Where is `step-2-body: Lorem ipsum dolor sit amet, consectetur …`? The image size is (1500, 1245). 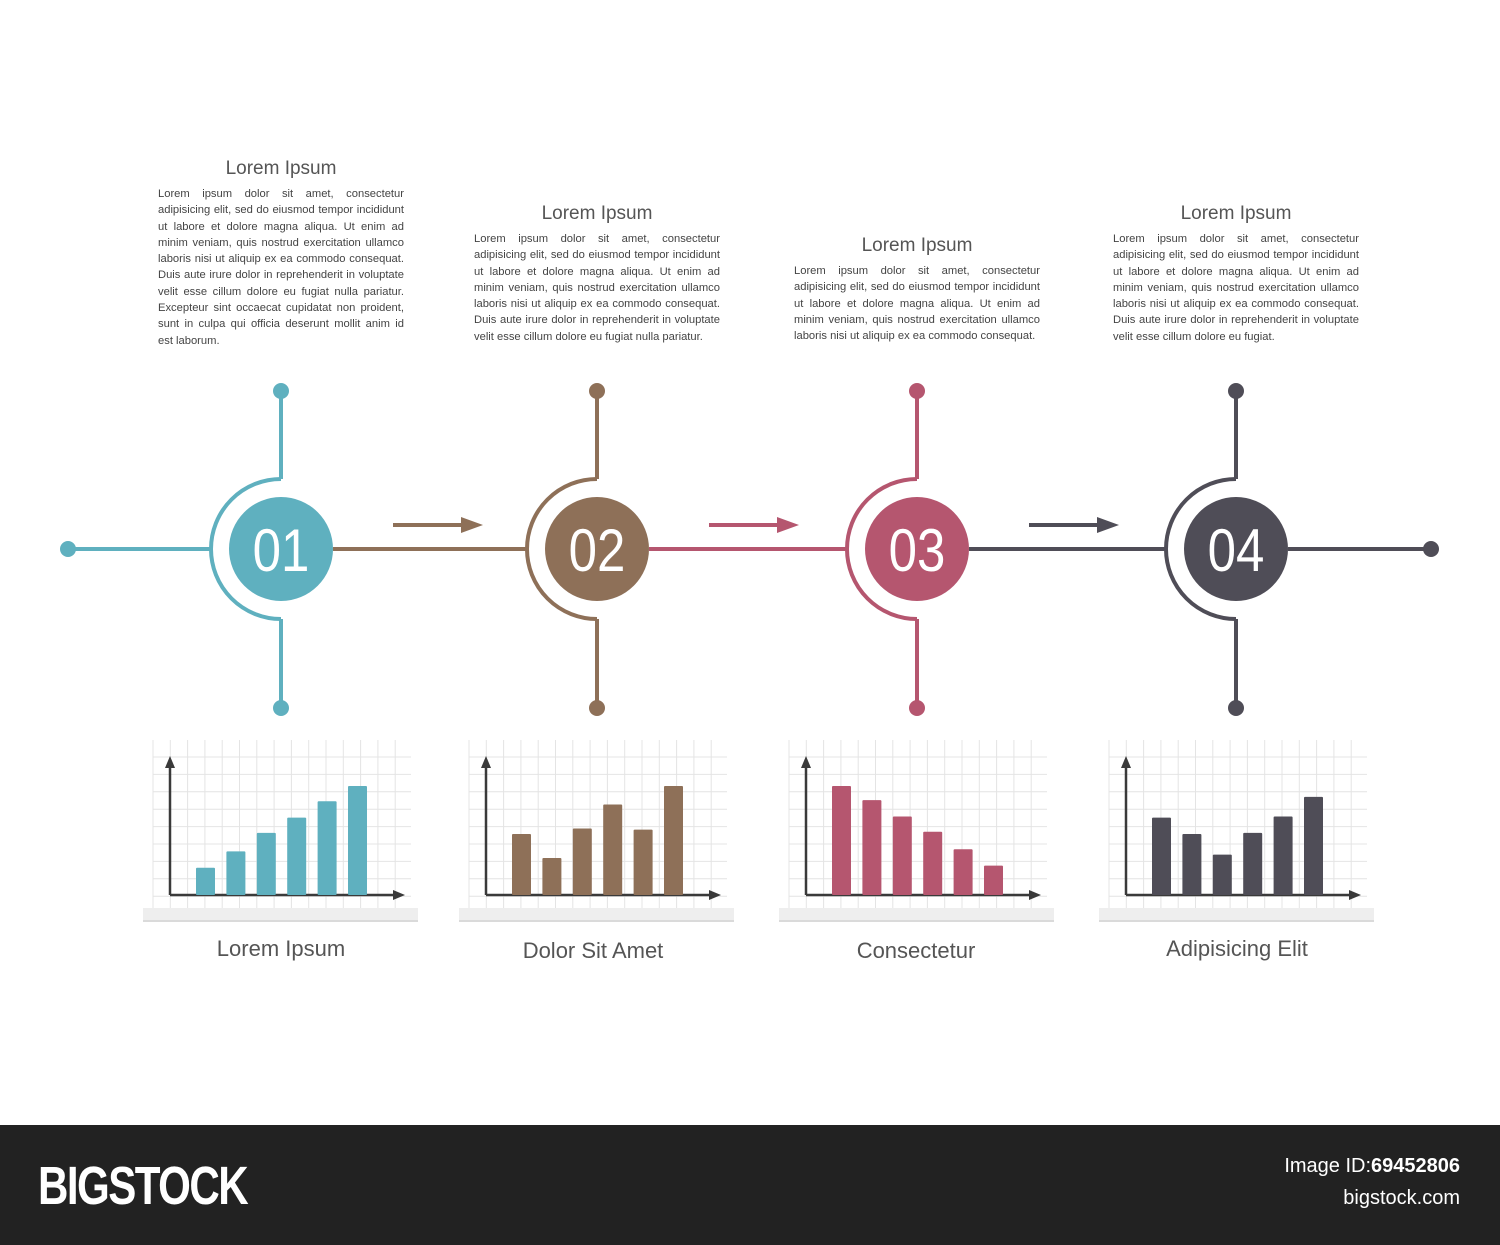
step-2-body: Lorem ipsum dolor sit amet, consectetur … is located at coordinates (597, 288).